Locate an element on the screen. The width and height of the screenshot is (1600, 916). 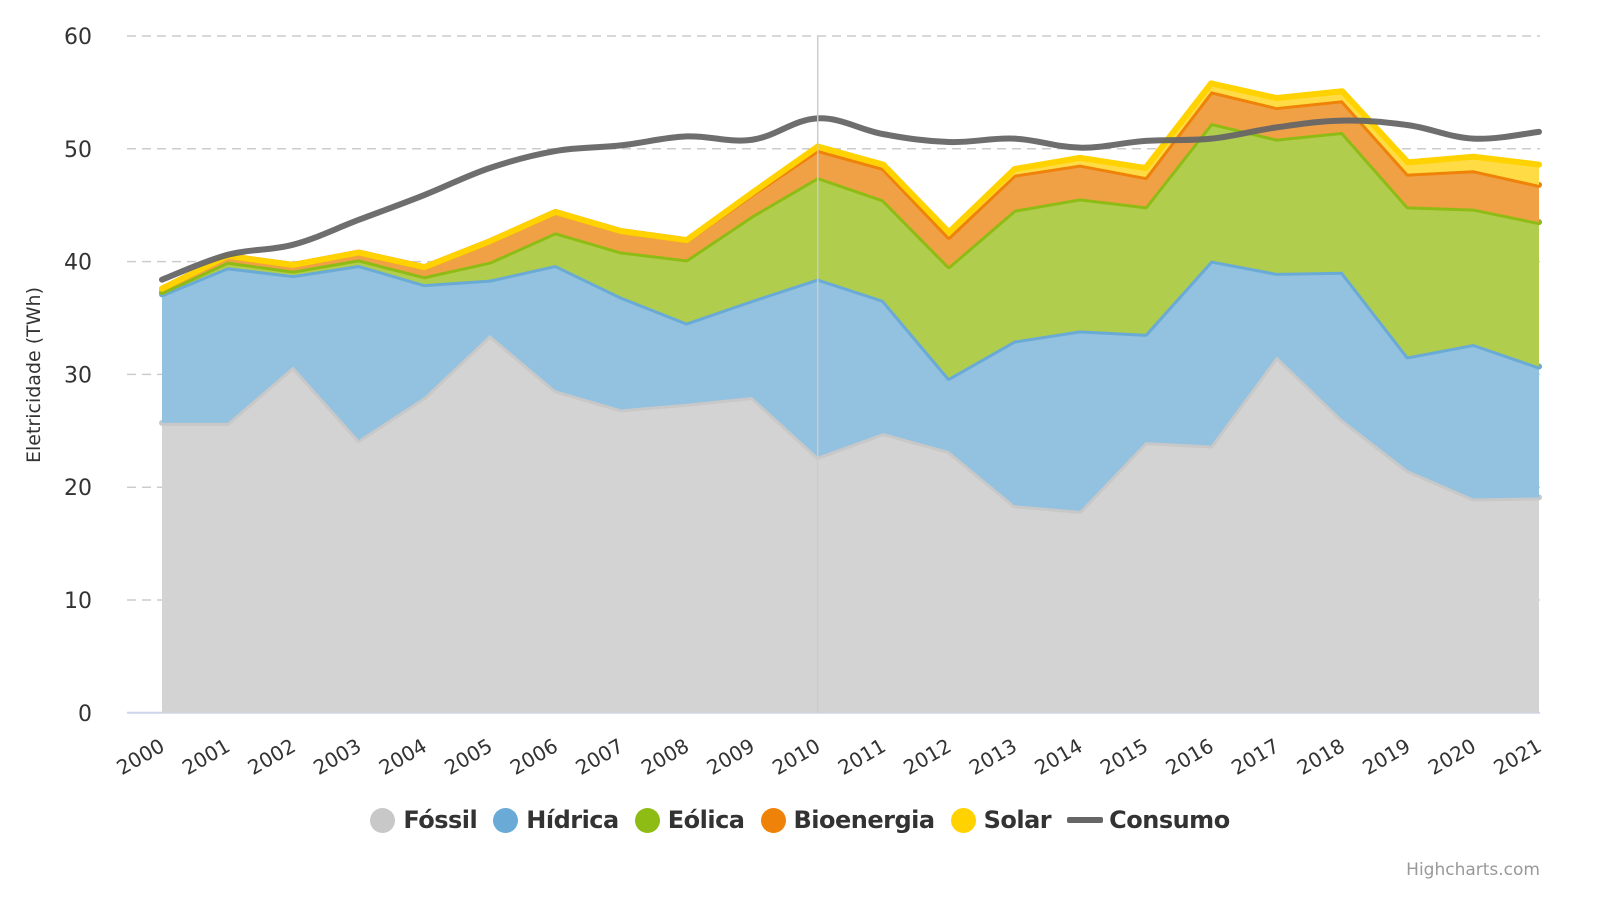
x-tick-label: 2003 is located at coordinates (337, 757).